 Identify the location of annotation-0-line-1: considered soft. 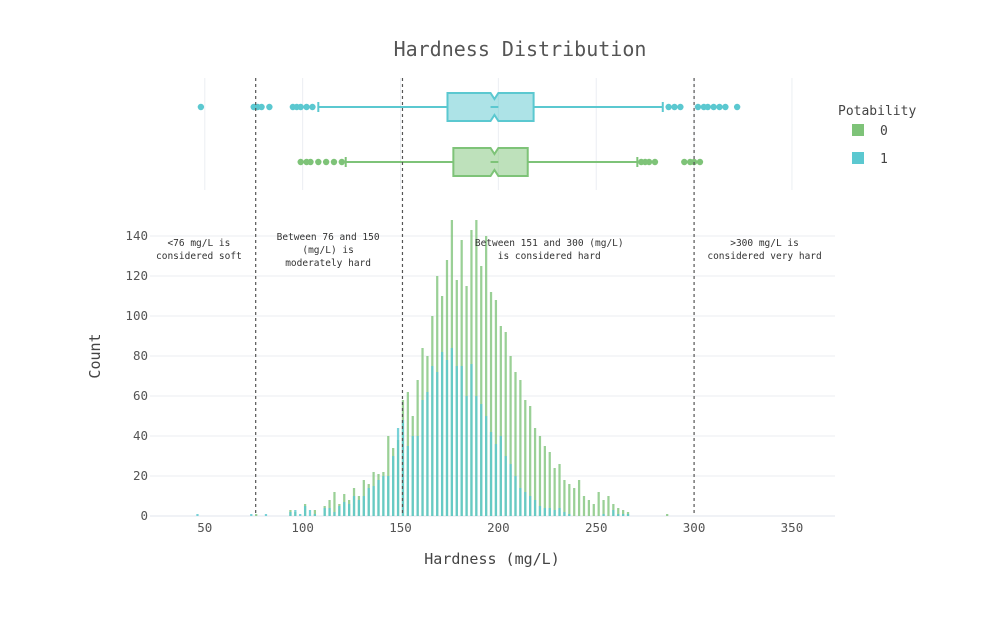
(199, 256).